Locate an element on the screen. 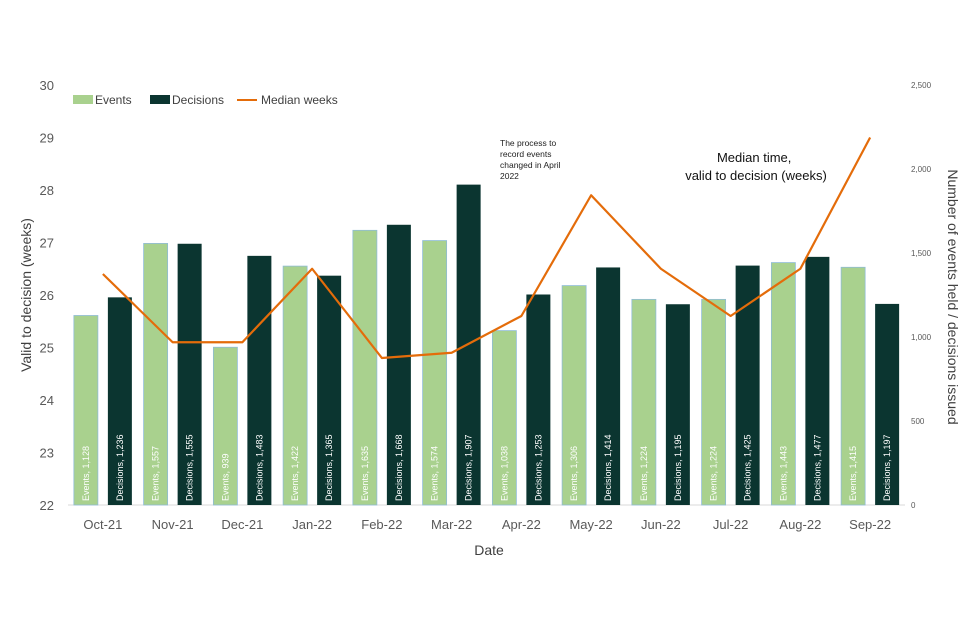 The width and height of the screenshot is (960, 640). x-tick-label: Sep-22 is located at coordinates (870, 524).